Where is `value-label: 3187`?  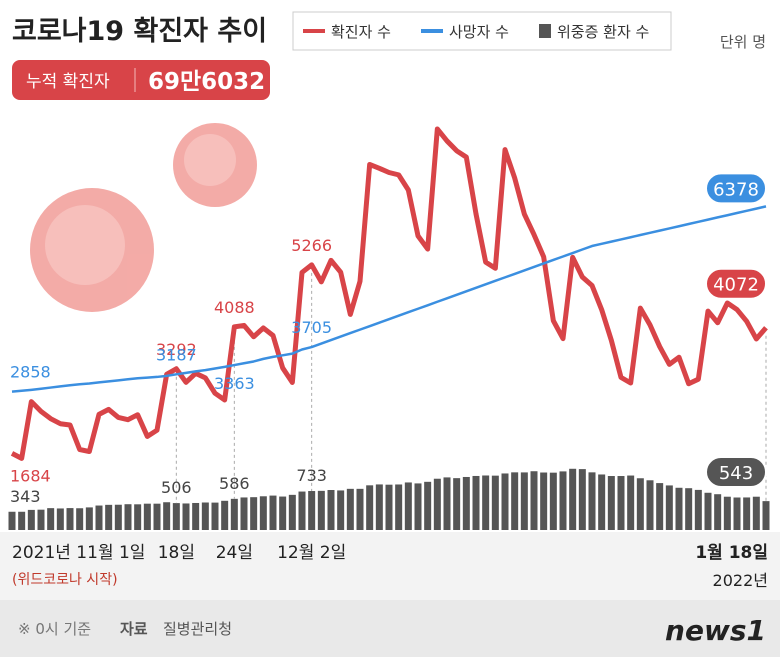 value-label: 3187 is located at coordinates (176, 354).